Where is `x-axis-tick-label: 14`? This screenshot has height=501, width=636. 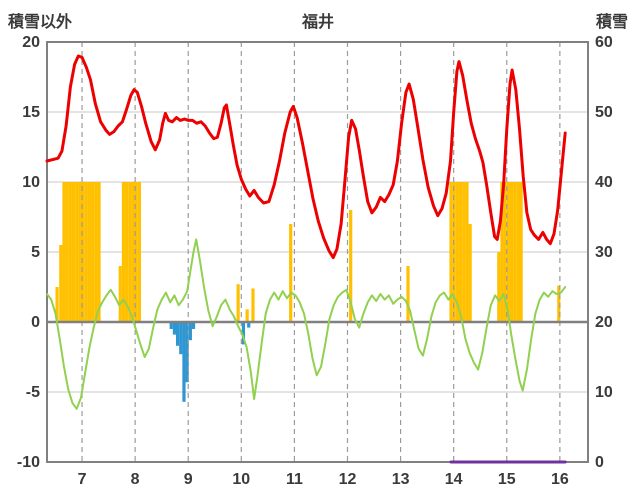 x-axis-tick-label: 14 is located at coordinates (454, 479).